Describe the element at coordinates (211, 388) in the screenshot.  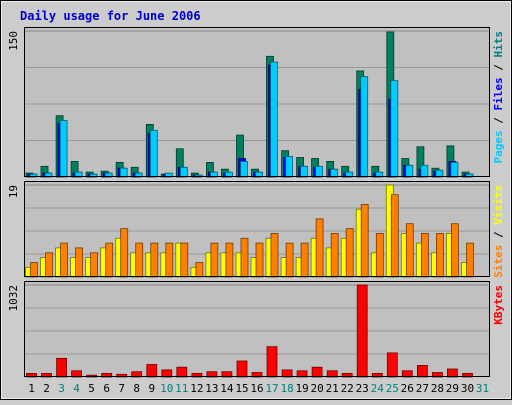
I see `x-tick-label-13: 13` at that location.